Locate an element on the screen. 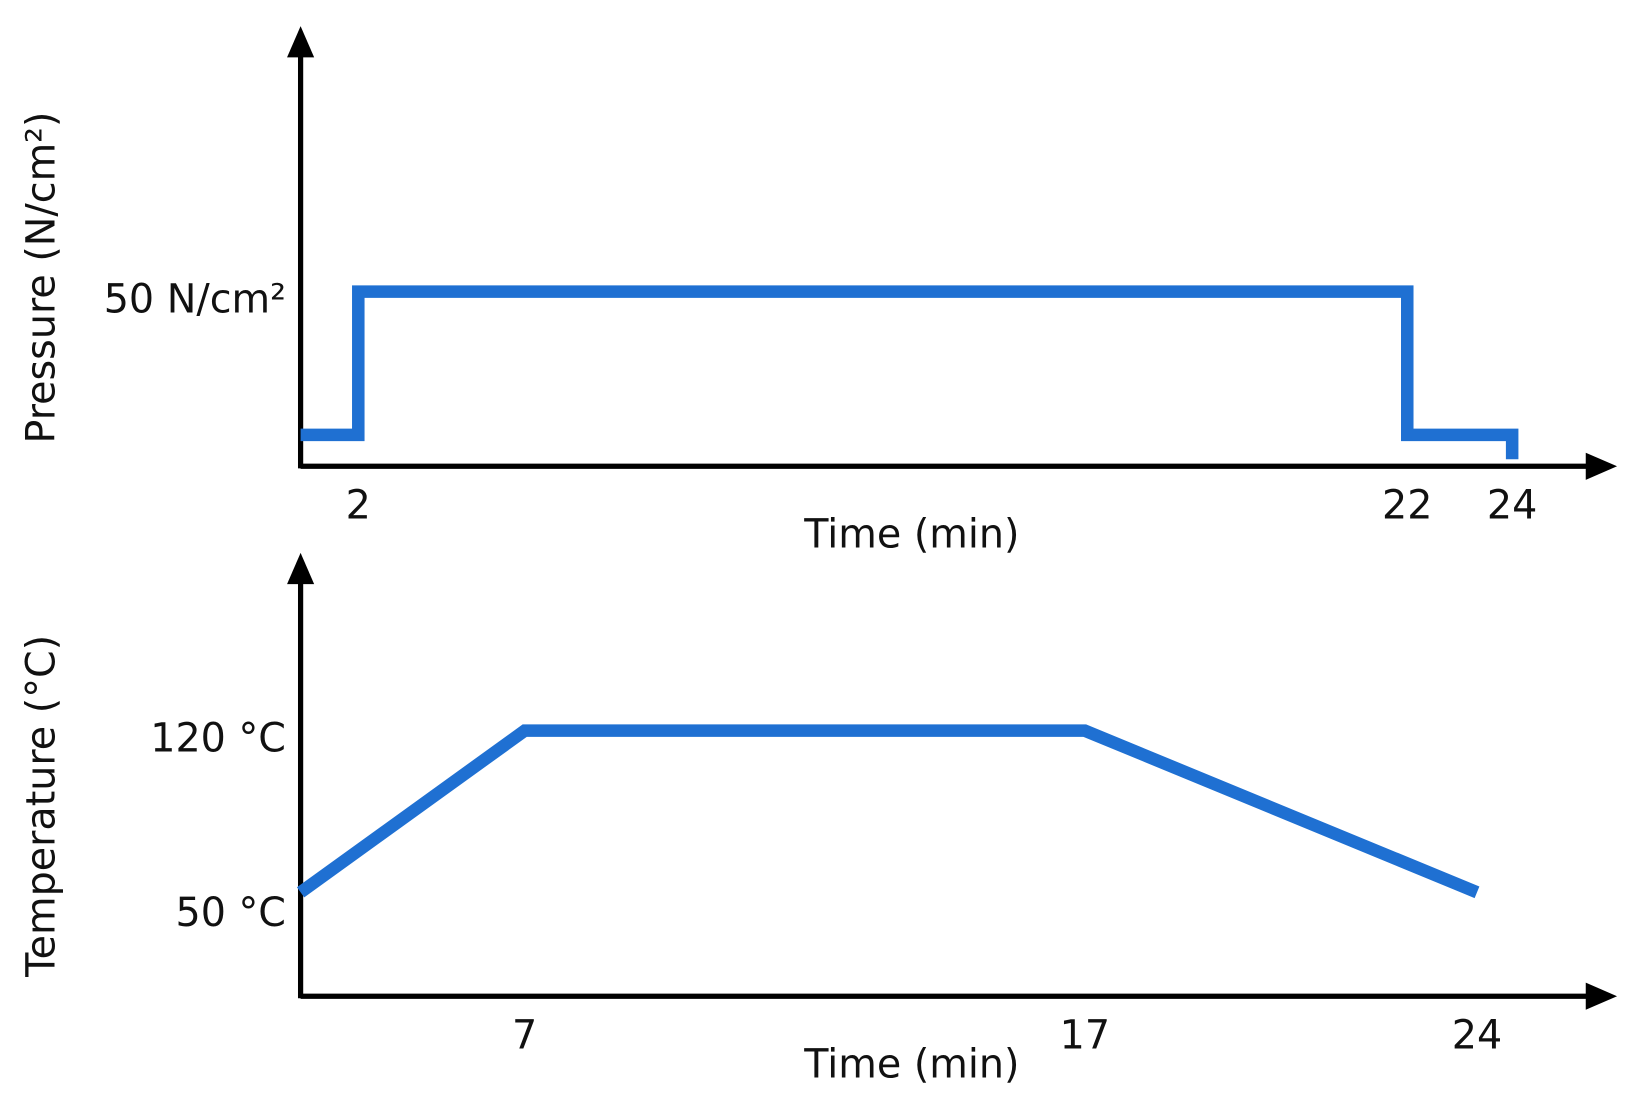  y-axis-label: Pressure (N/cm²) is located at coordinates (41, 277).